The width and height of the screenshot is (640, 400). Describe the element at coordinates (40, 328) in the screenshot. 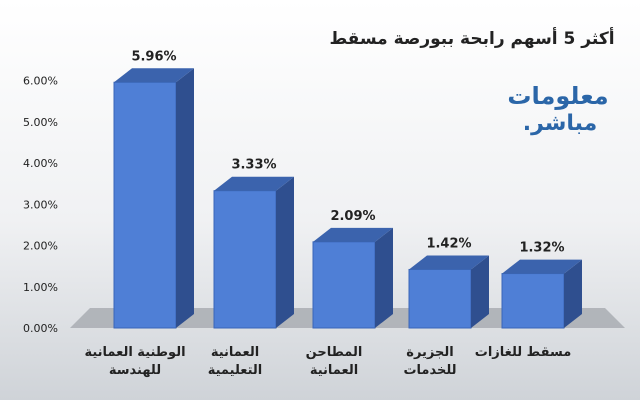

I see `y-tick-label: 0.00%` at that location.